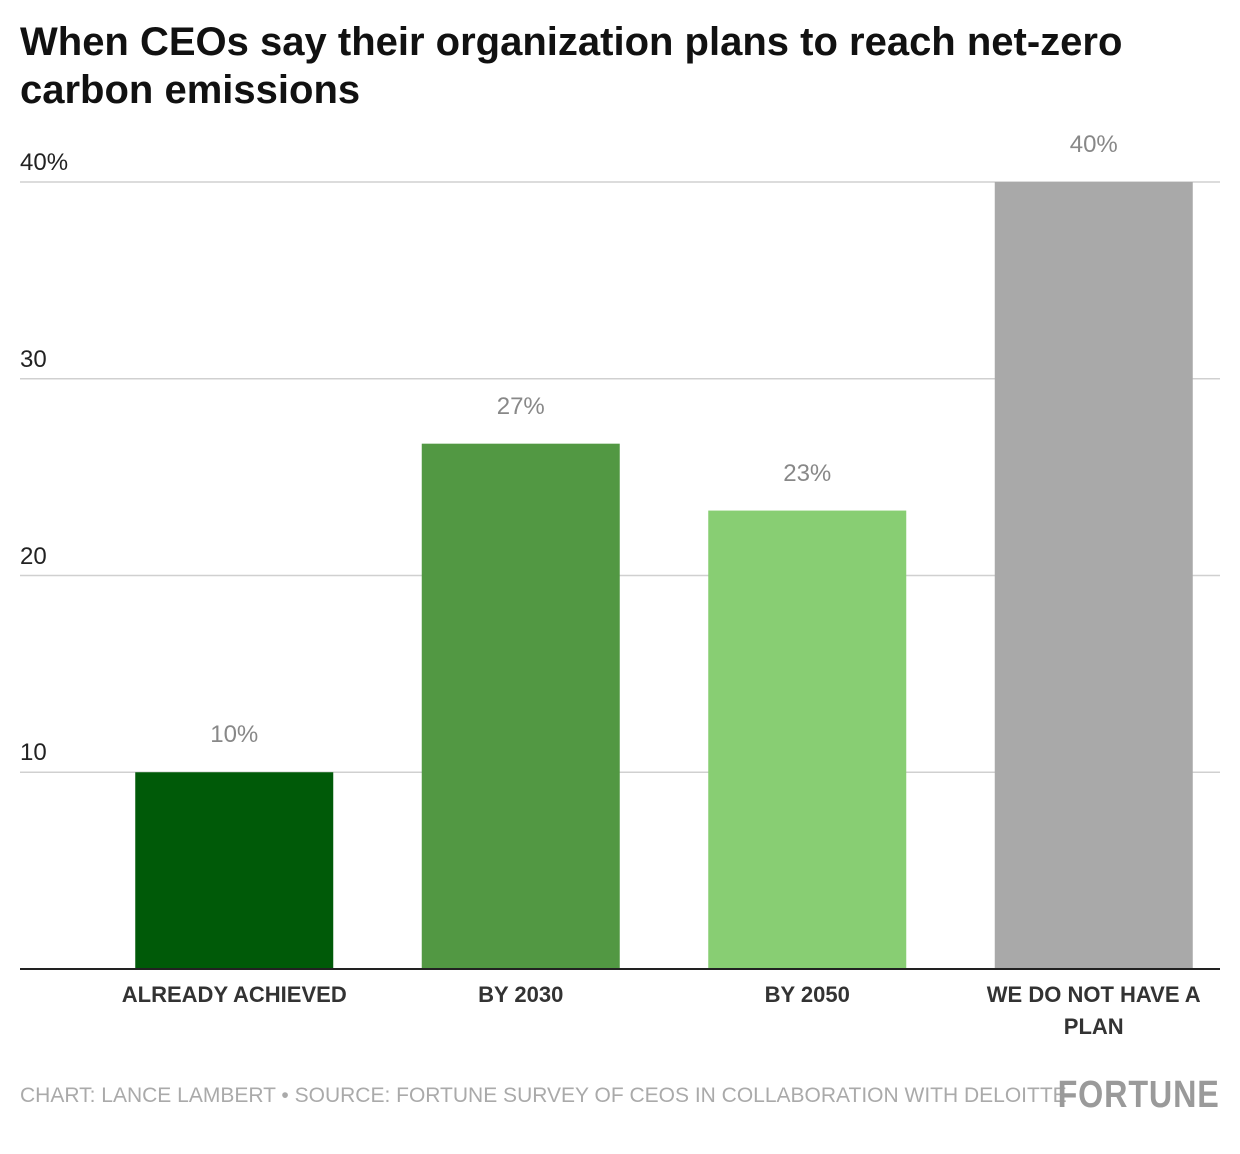  Describe the element at coordinates (520, 406) in the screenshot. I see `value-label: 27%` at that location.